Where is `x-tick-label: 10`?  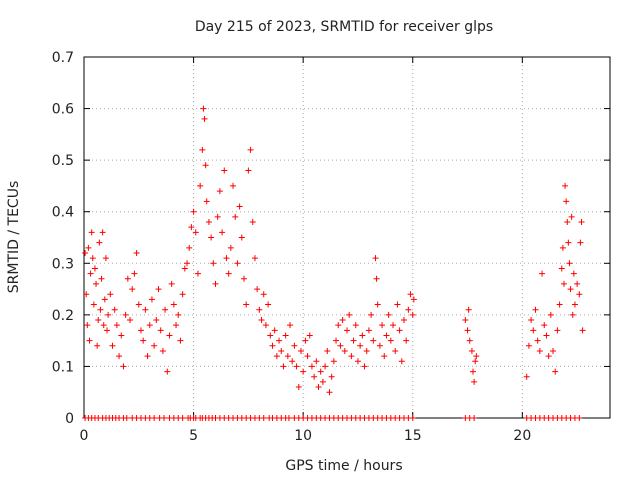 x-tick-label: 10 is located at coordinates (303, 436).